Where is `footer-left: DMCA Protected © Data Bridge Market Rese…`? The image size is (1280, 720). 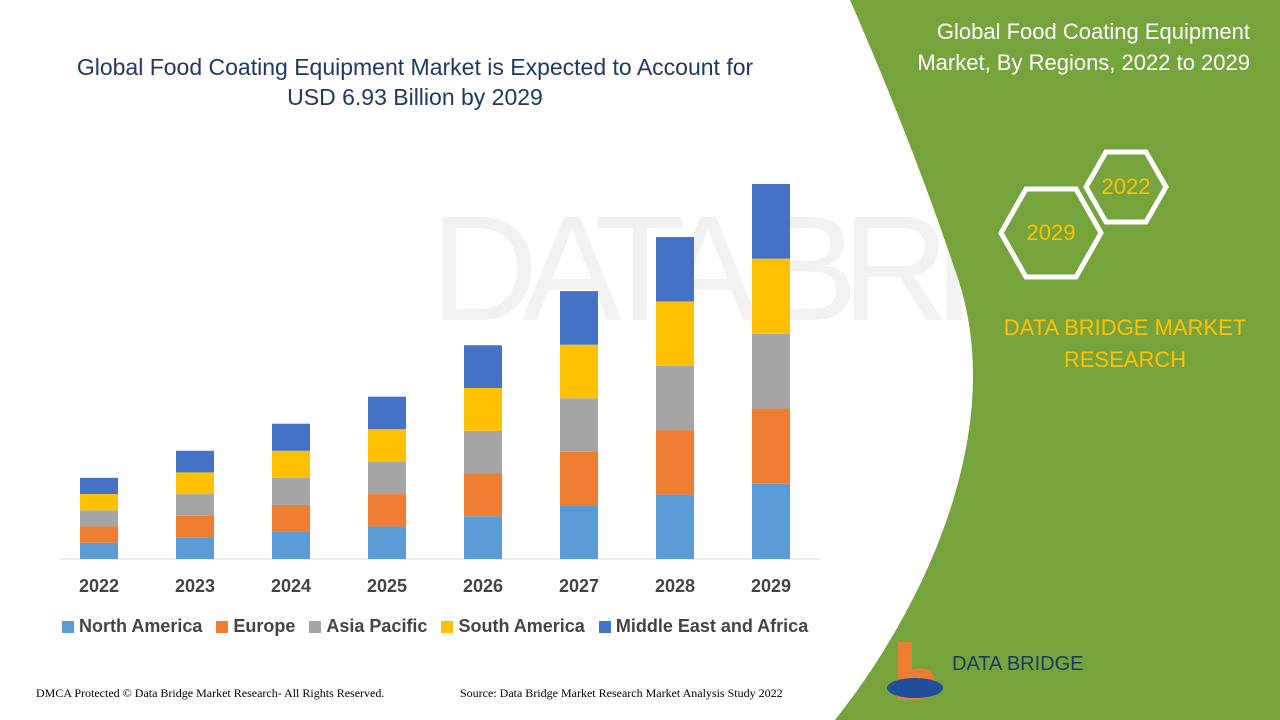
footer-left: DMCA Protected © Data Bridge Market Rese… is located at coordinates (210, 693).